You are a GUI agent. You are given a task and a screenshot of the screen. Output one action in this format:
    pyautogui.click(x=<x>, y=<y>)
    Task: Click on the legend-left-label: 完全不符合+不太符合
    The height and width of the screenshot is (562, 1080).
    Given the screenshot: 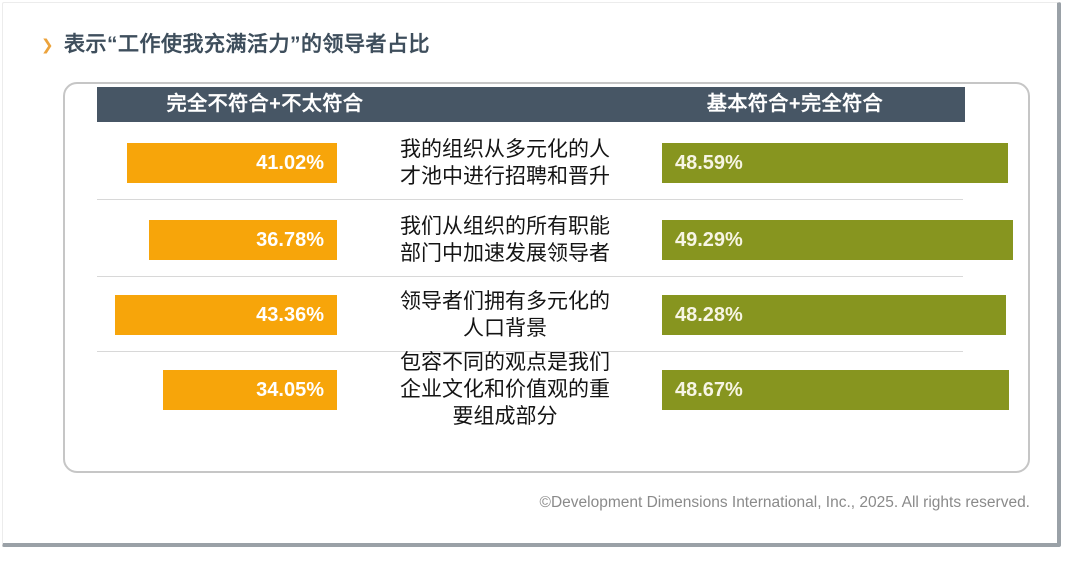 What is the action you would take?
    pyautogui.click(x=265, y=104)
    